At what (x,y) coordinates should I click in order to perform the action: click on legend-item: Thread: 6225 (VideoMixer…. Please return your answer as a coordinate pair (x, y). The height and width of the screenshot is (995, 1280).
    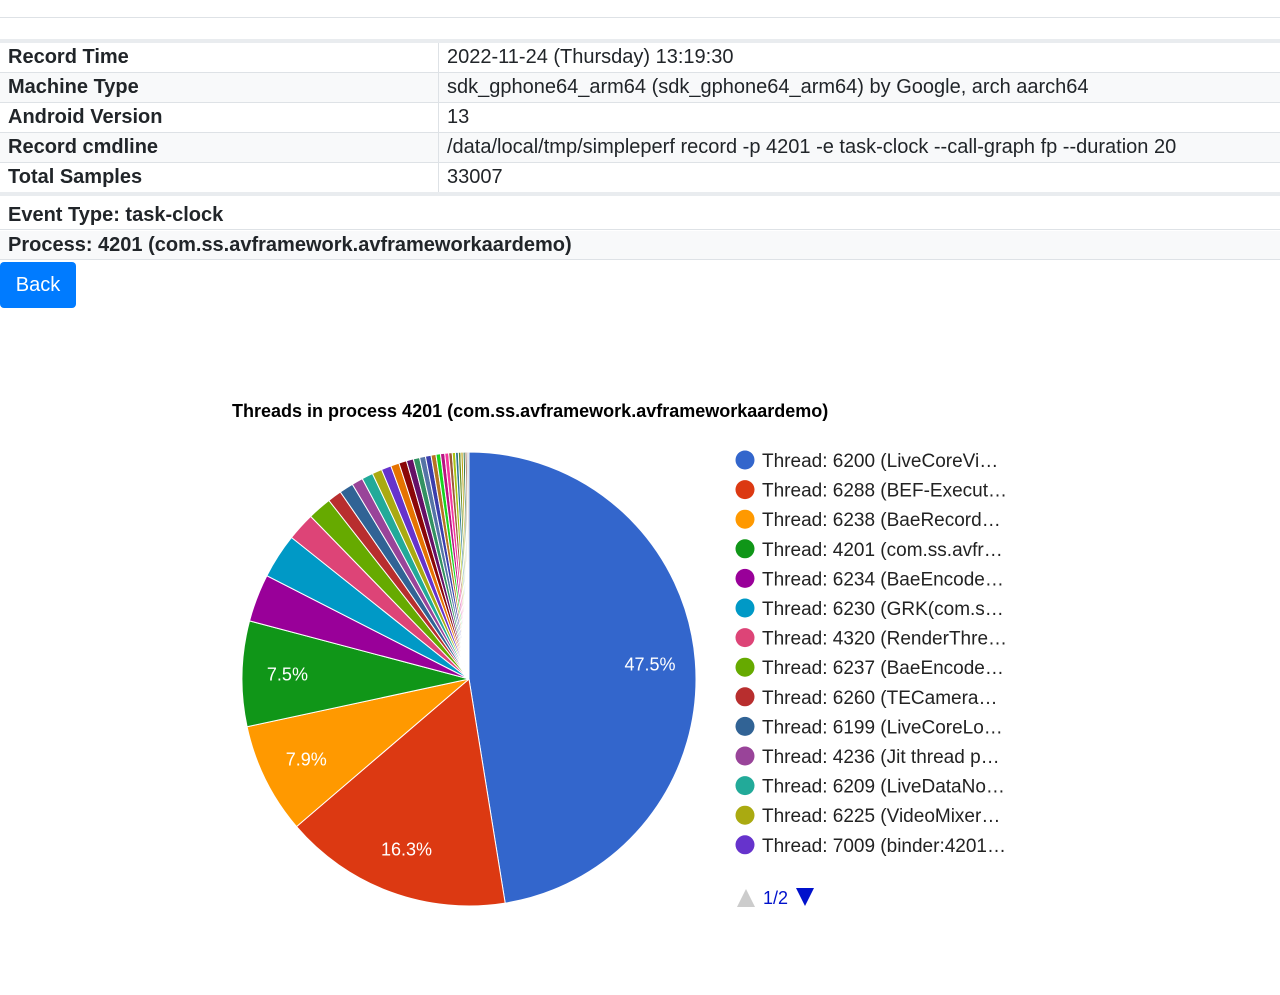
    Looking at the image, I should click on (868, 816).